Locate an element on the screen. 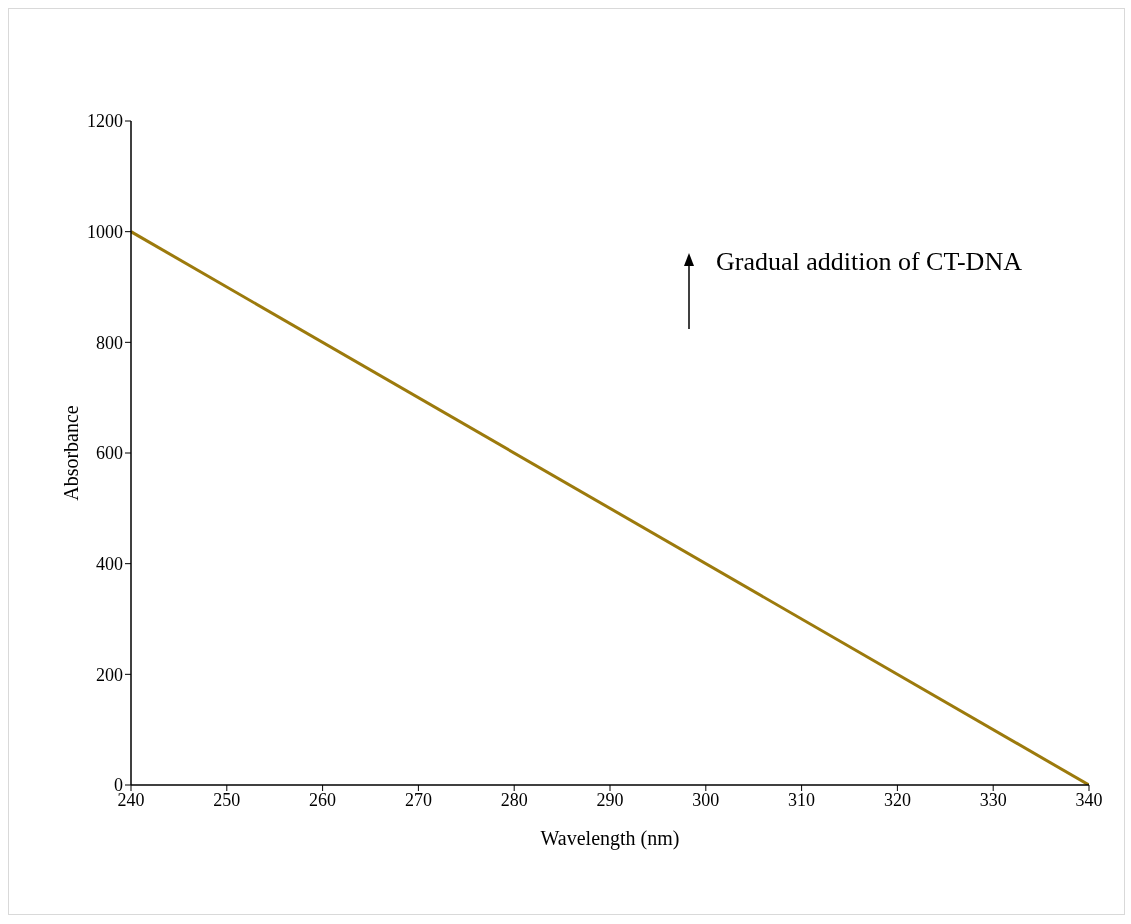 This screenshot has width=1131, height=924. y-tick-label: 200 is located at coordinates (109, 674).